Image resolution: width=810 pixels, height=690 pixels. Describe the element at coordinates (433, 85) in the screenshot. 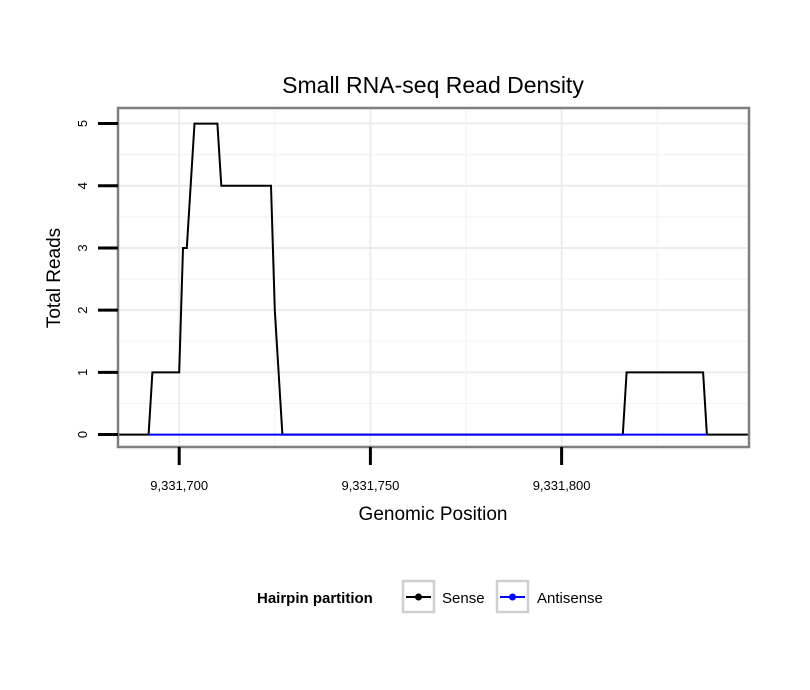

I see `chart-title: Small RNA-seq Read Density` at that location.